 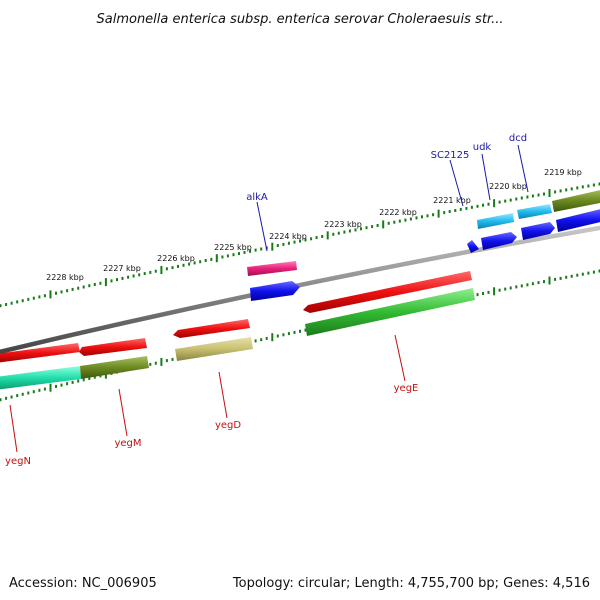 What do you see at coordinates (83, 583) in the screenshot?
I see `accession-text: Accession: NC_006905` at bounding box center [83, 583].